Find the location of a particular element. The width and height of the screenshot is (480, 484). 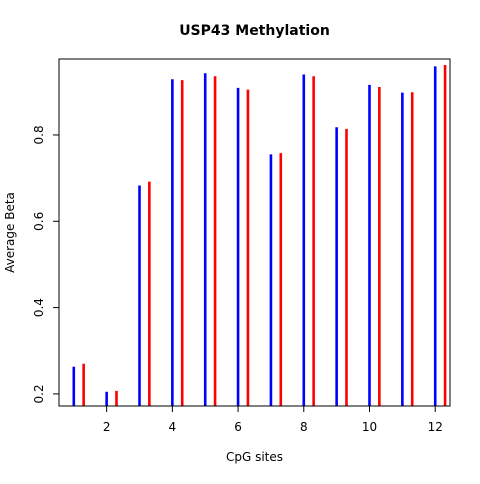

chart-title: USP43 Methylation is located at coordinates (254, 31).